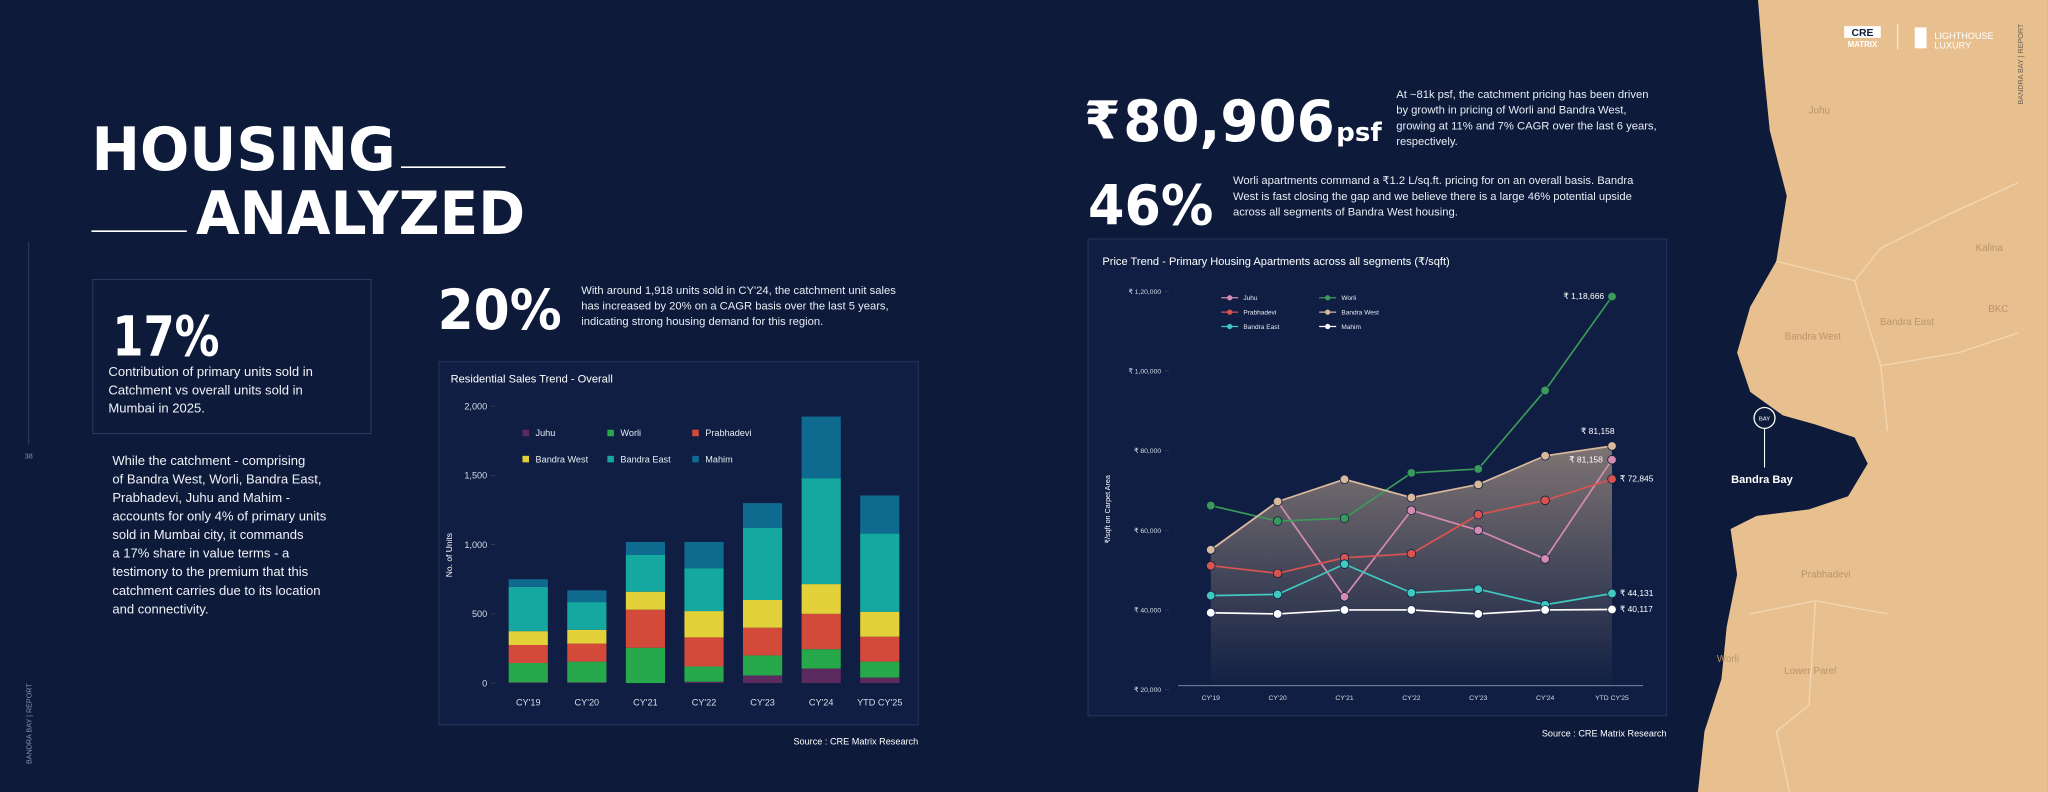 The image size is (2048, 792). Describe the element at coordinates (1728, 659) in the screenshot. I see `map-label: Worli` at that location.